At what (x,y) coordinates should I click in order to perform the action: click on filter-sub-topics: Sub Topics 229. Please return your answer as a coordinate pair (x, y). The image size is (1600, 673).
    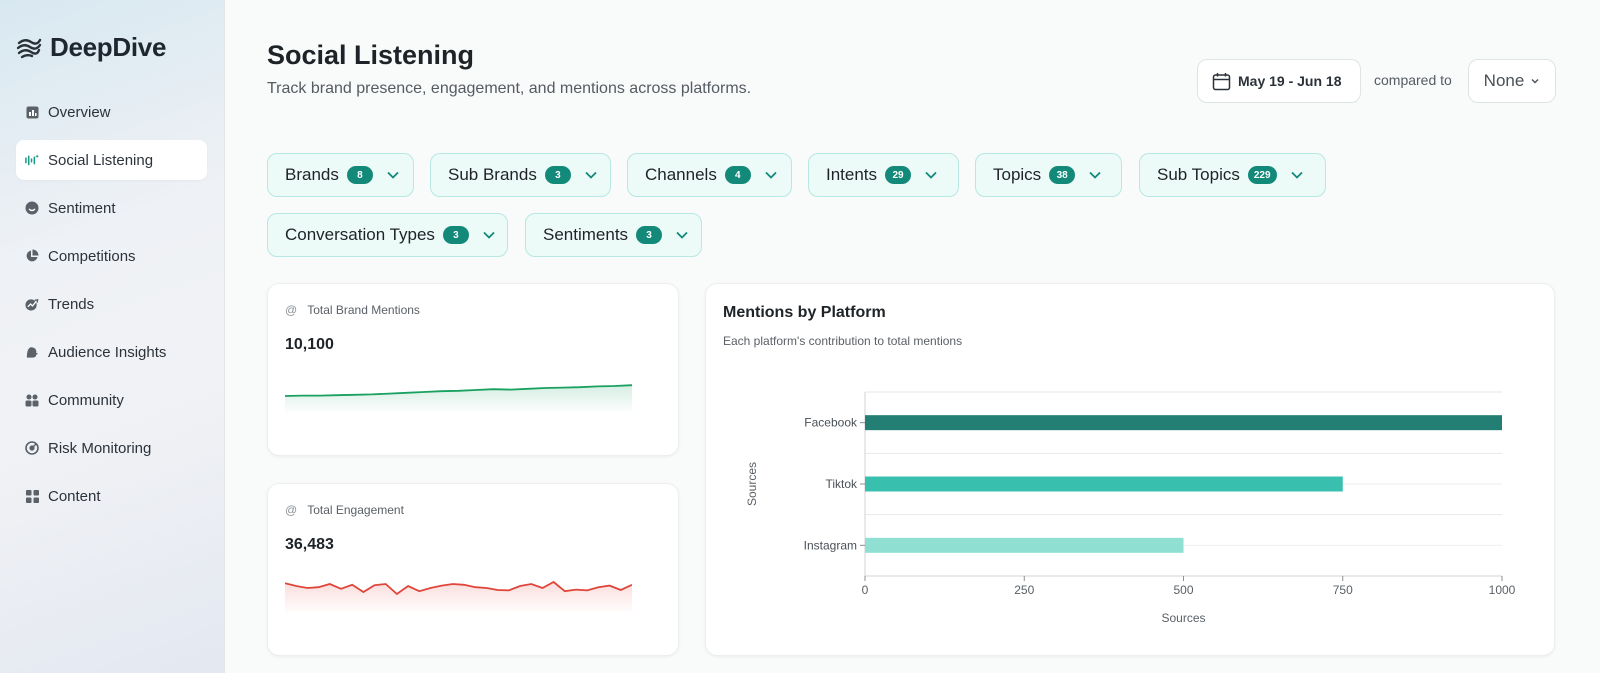
    Looking at the image, I should click on (1232, 175).